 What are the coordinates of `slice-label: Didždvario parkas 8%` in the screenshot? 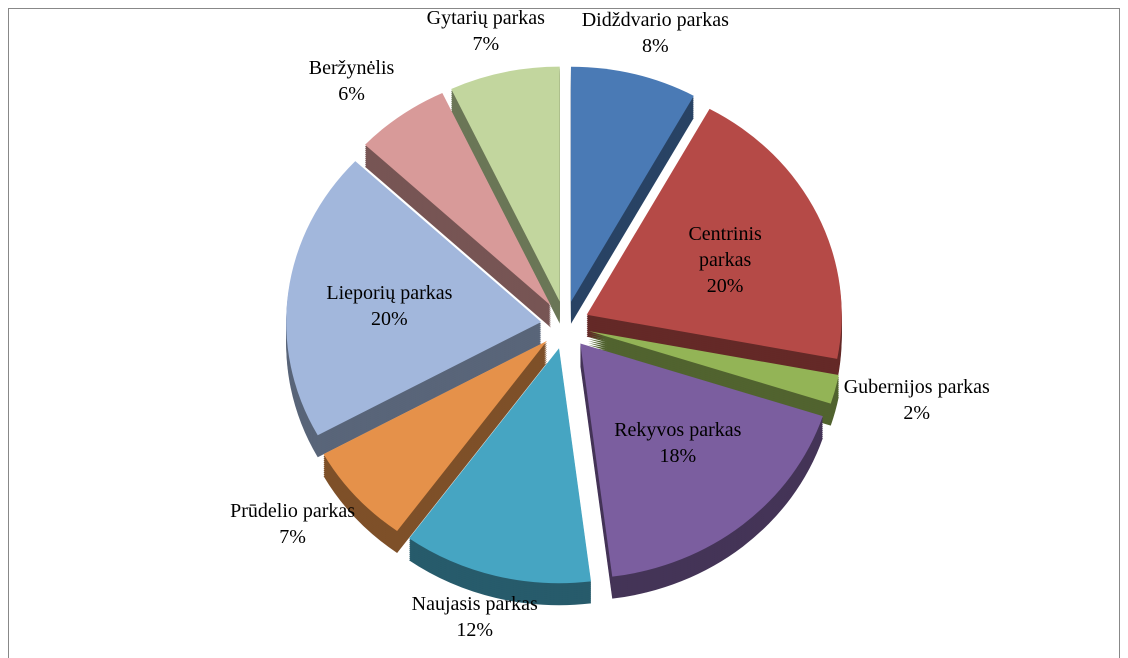 It's located at (655, 33).